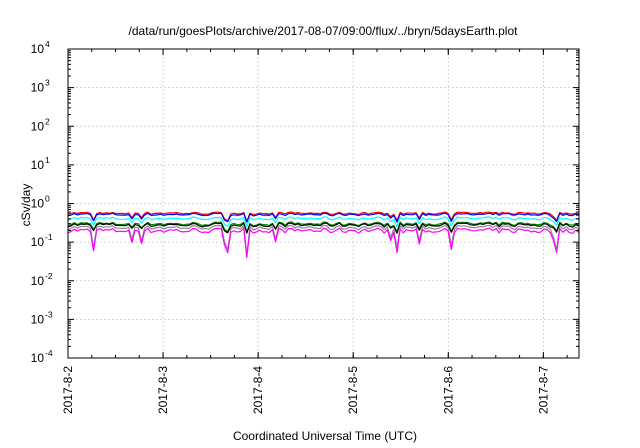 The image size is (640, 448). Describe the element at coordinates (258, 390) in the screenshot. I see `x-tick-label: 2017-8-4` at that location.